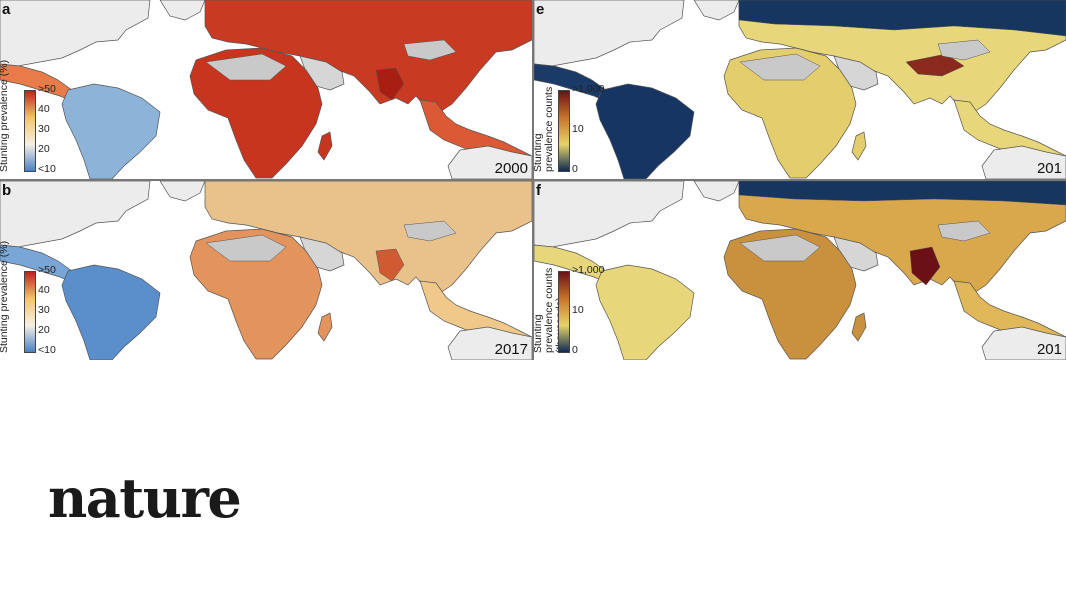 This screenshot has height=600, width=1066. I want to click on map-canvas-f, so click(800, 270).